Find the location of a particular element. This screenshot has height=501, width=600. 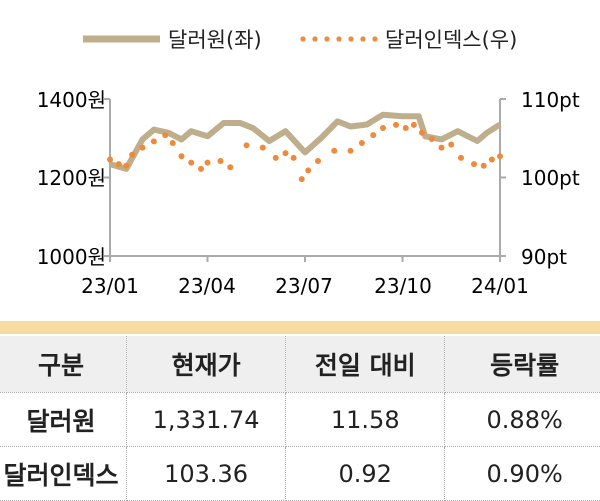

y-right-tick: 100pt is located at coordinates (550, 178).